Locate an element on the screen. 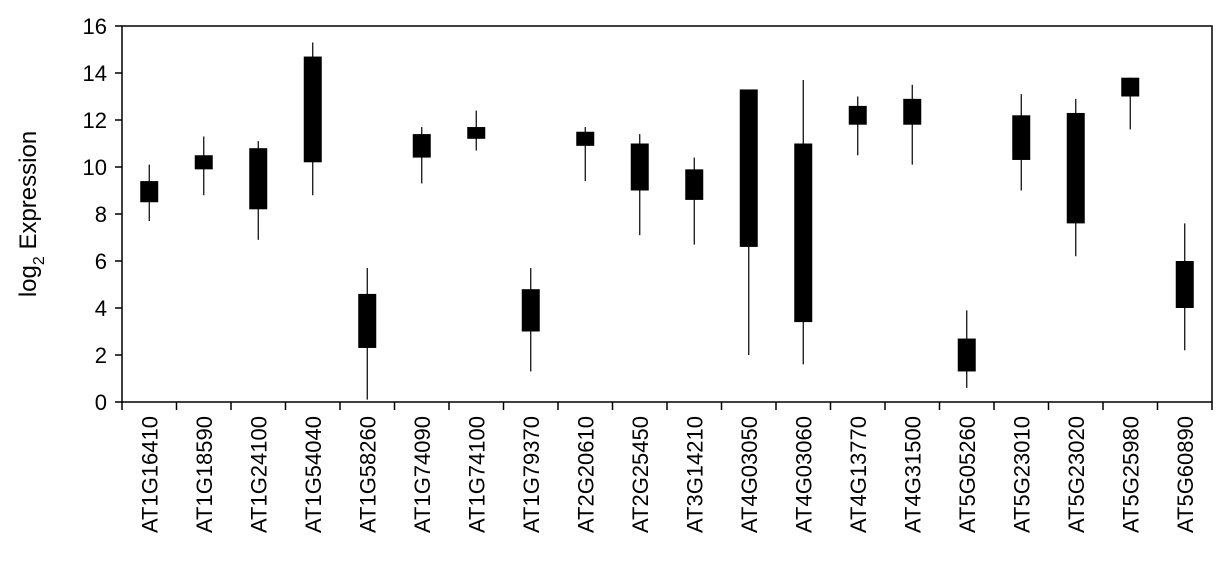 This screenshot has height=575, width=1223. box-at1g16410 is located at coordinates (149, 192).